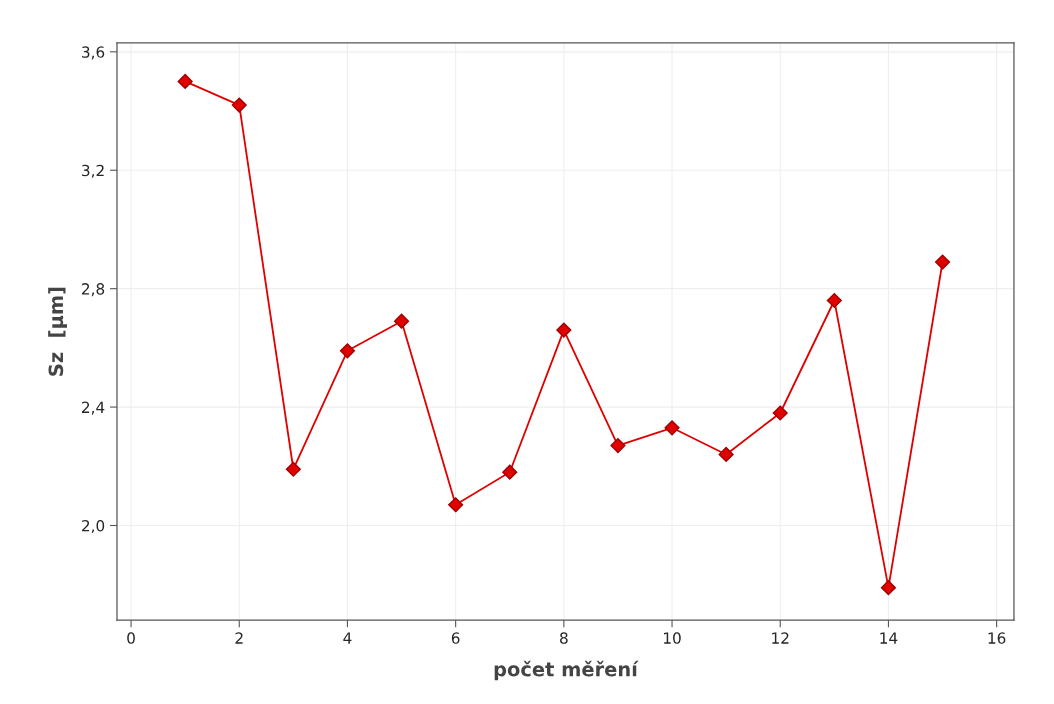 The height and width of the screenshot is (704, 1054). Describe the element at coordinates (780, 638) in the screenshot. I see `x-tick-label: 12` at that location.